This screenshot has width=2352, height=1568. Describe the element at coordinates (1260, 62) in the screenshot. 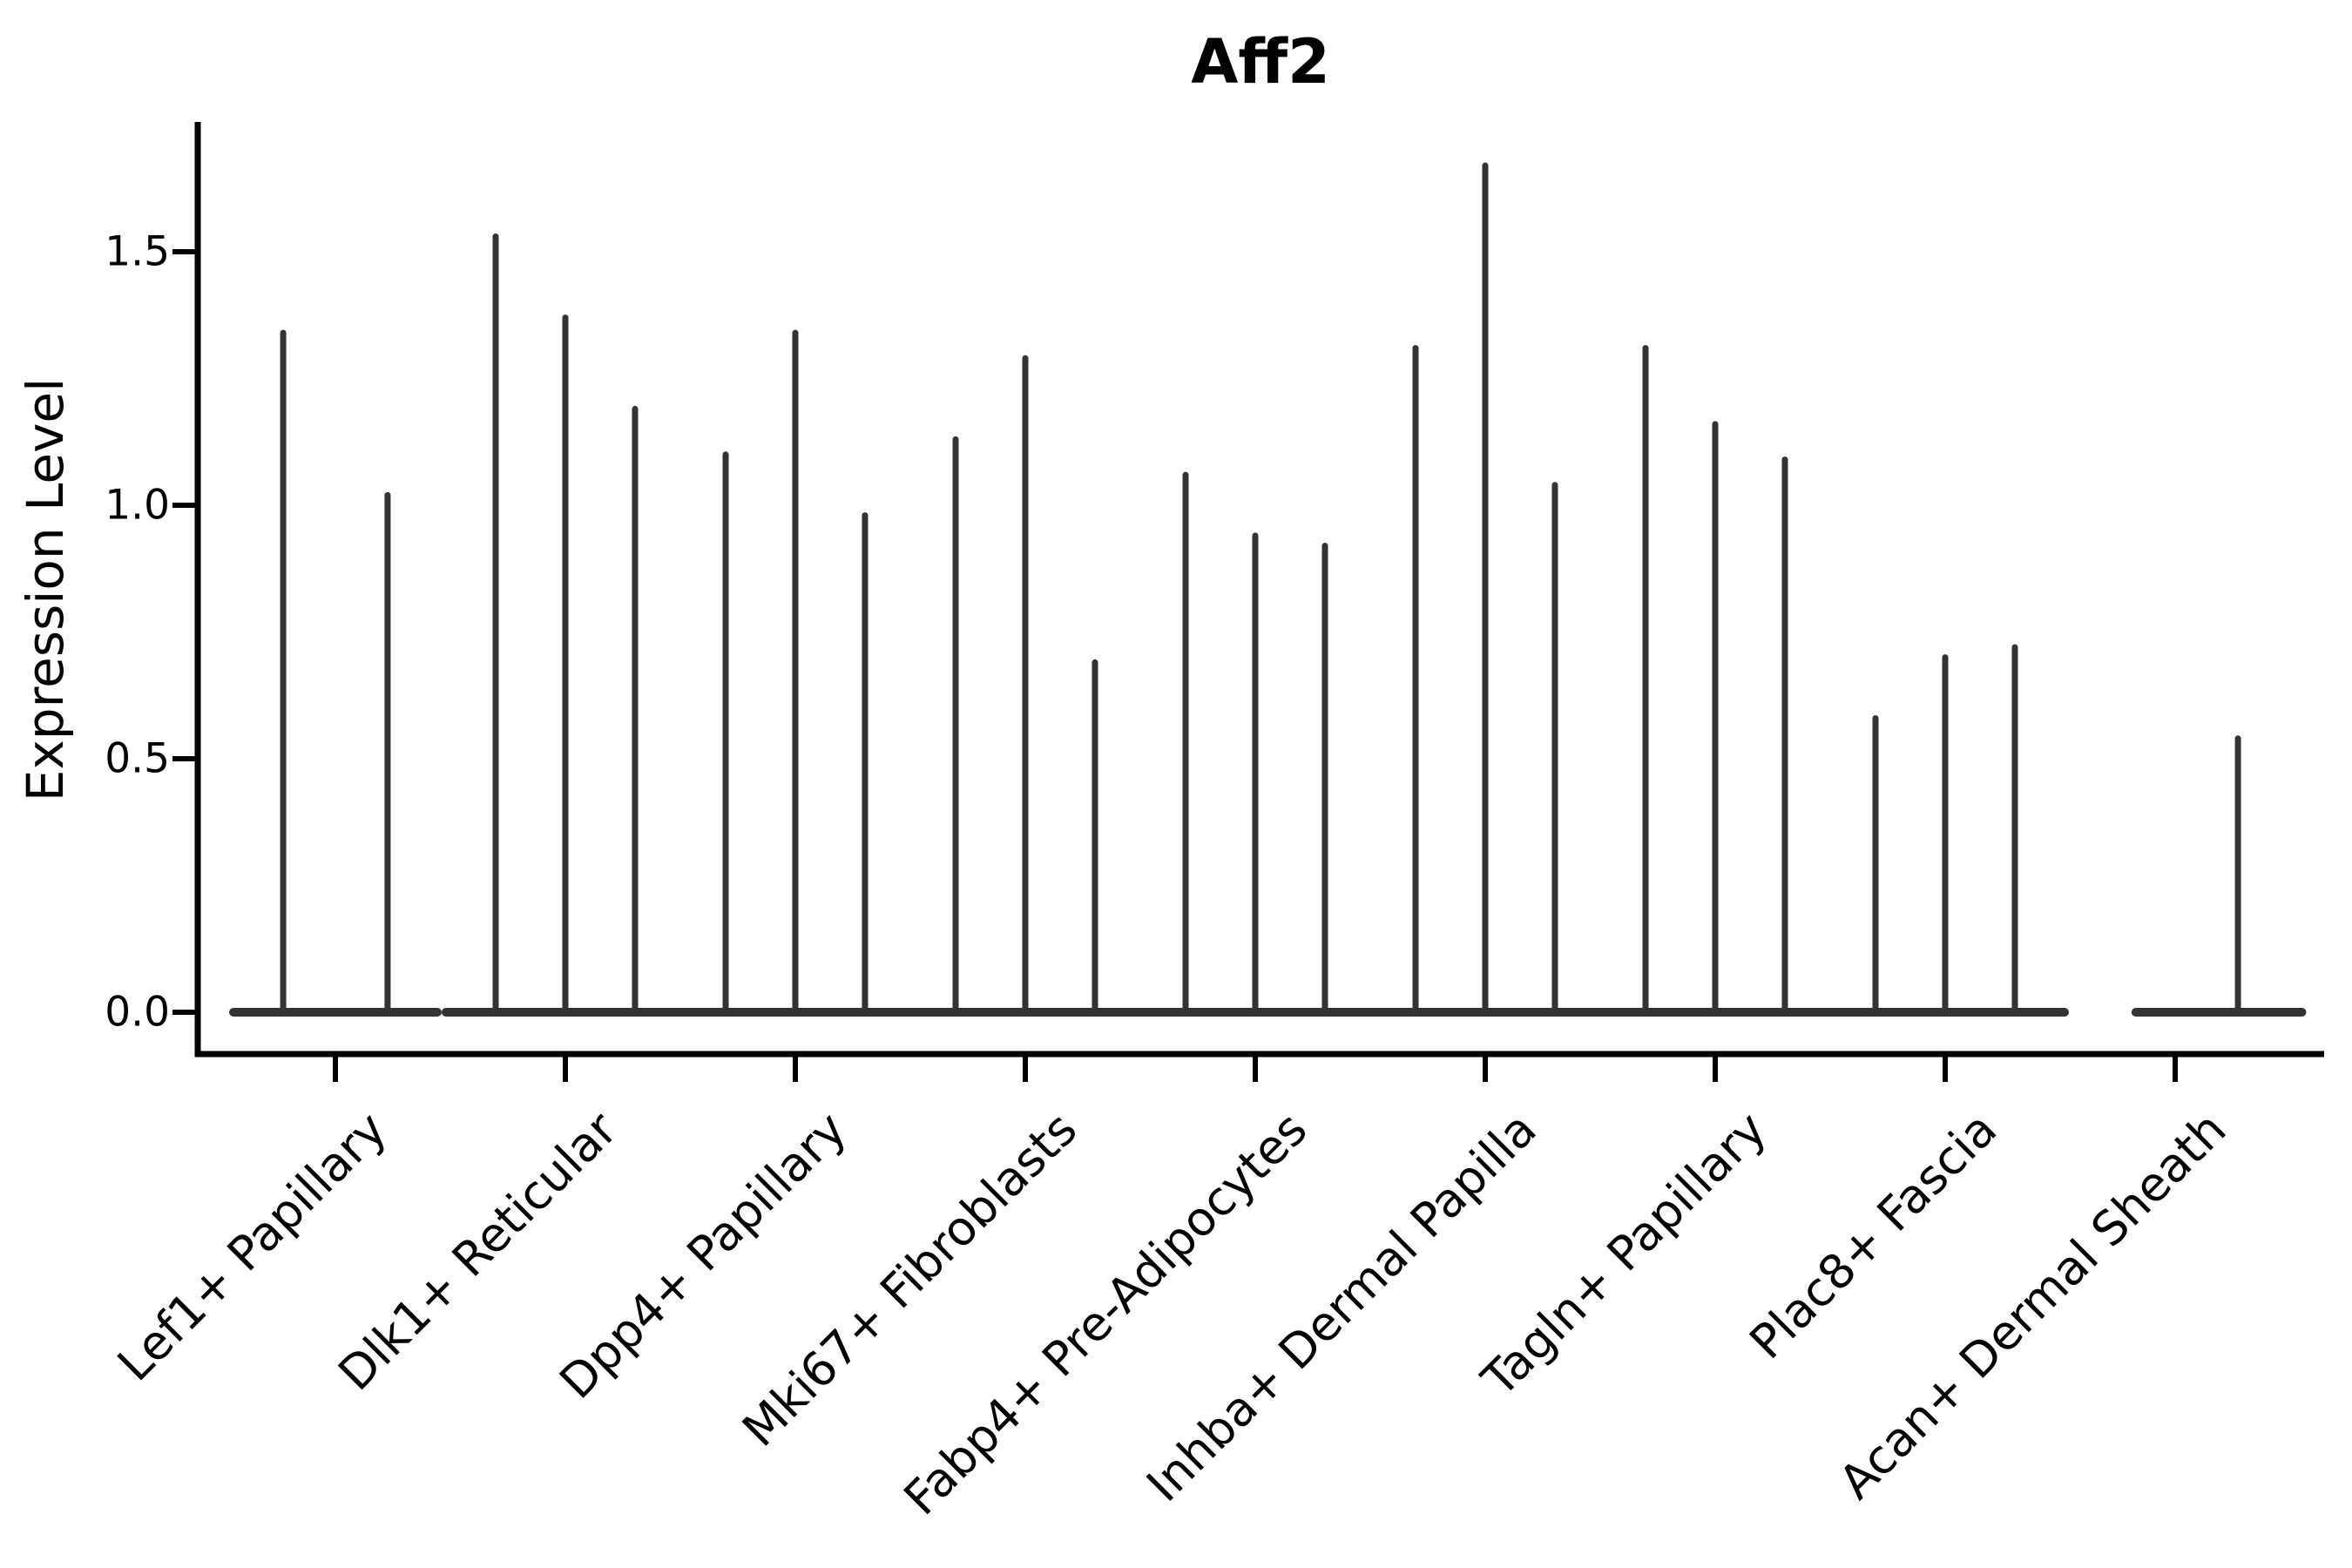

I see `plot-title: Aff2` at that location.